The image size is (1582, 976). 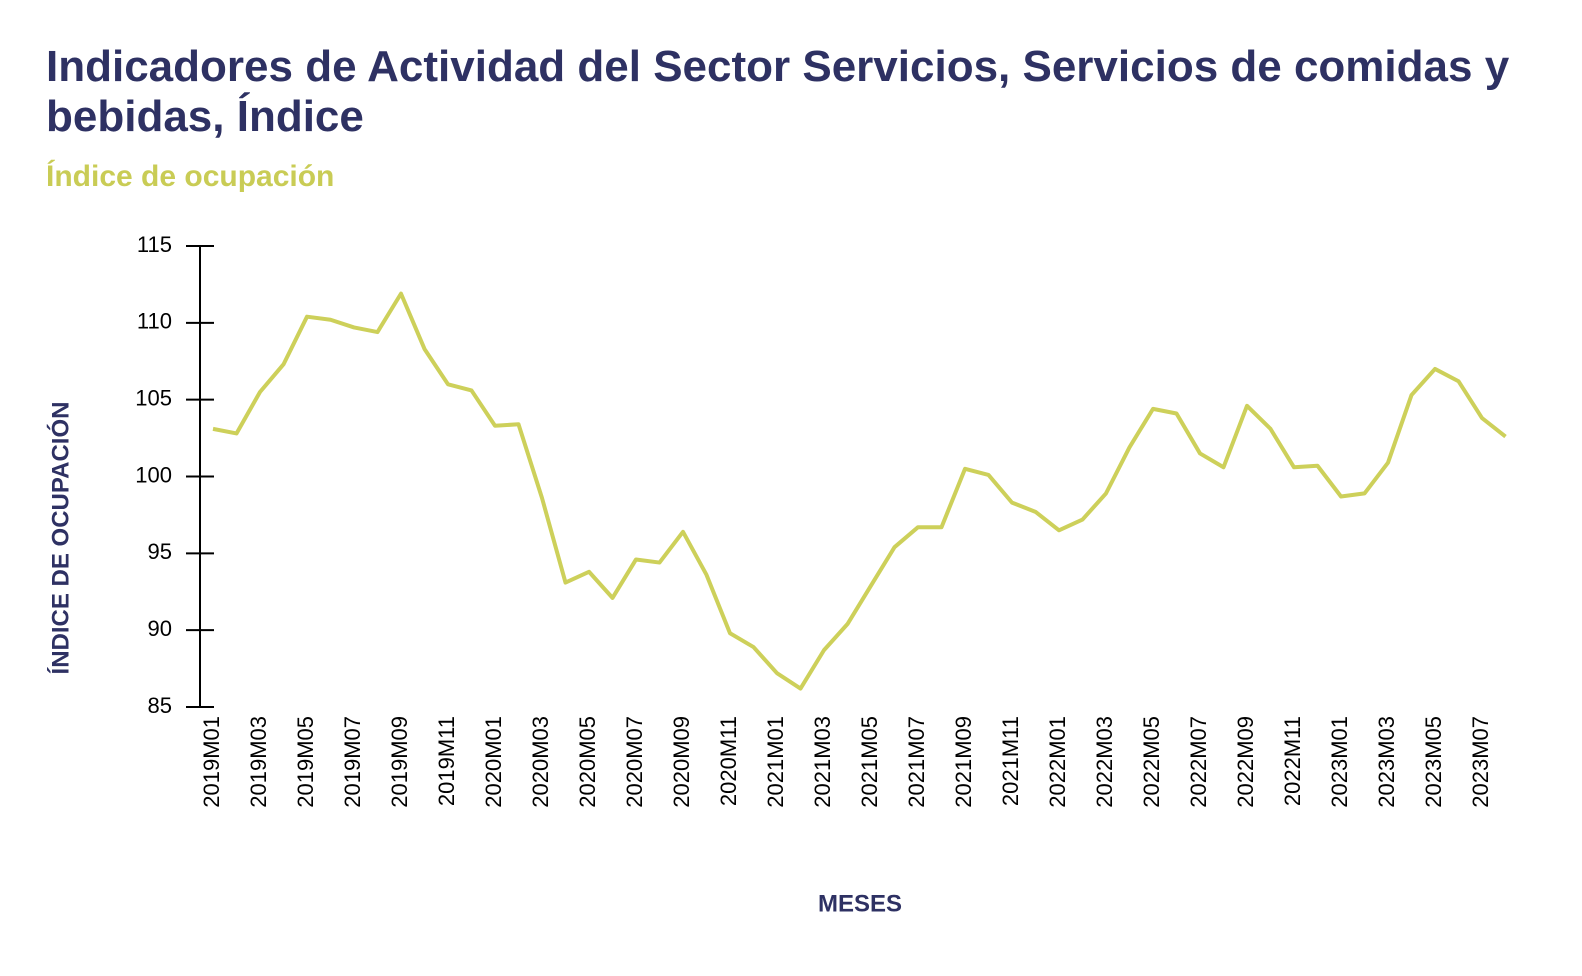 I want to click on x-tick-label: 2020M01, so click(x=493, y=762).